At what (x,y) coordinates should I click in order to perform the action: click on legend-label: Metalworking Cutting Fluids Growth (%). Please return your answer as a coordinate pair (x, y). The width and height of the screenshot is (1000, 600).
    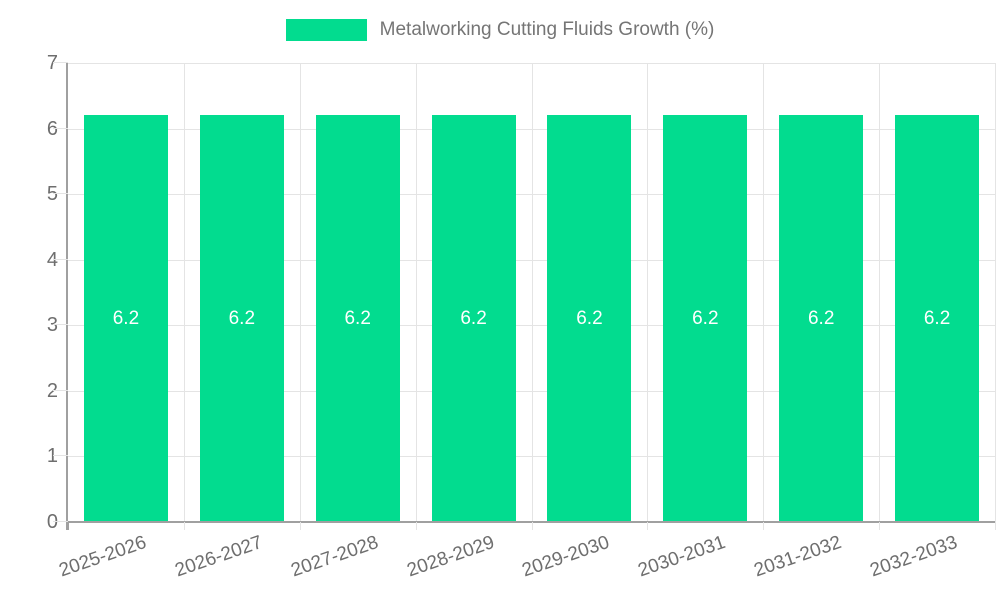
    Looking at the image, I should click on (547, 29).